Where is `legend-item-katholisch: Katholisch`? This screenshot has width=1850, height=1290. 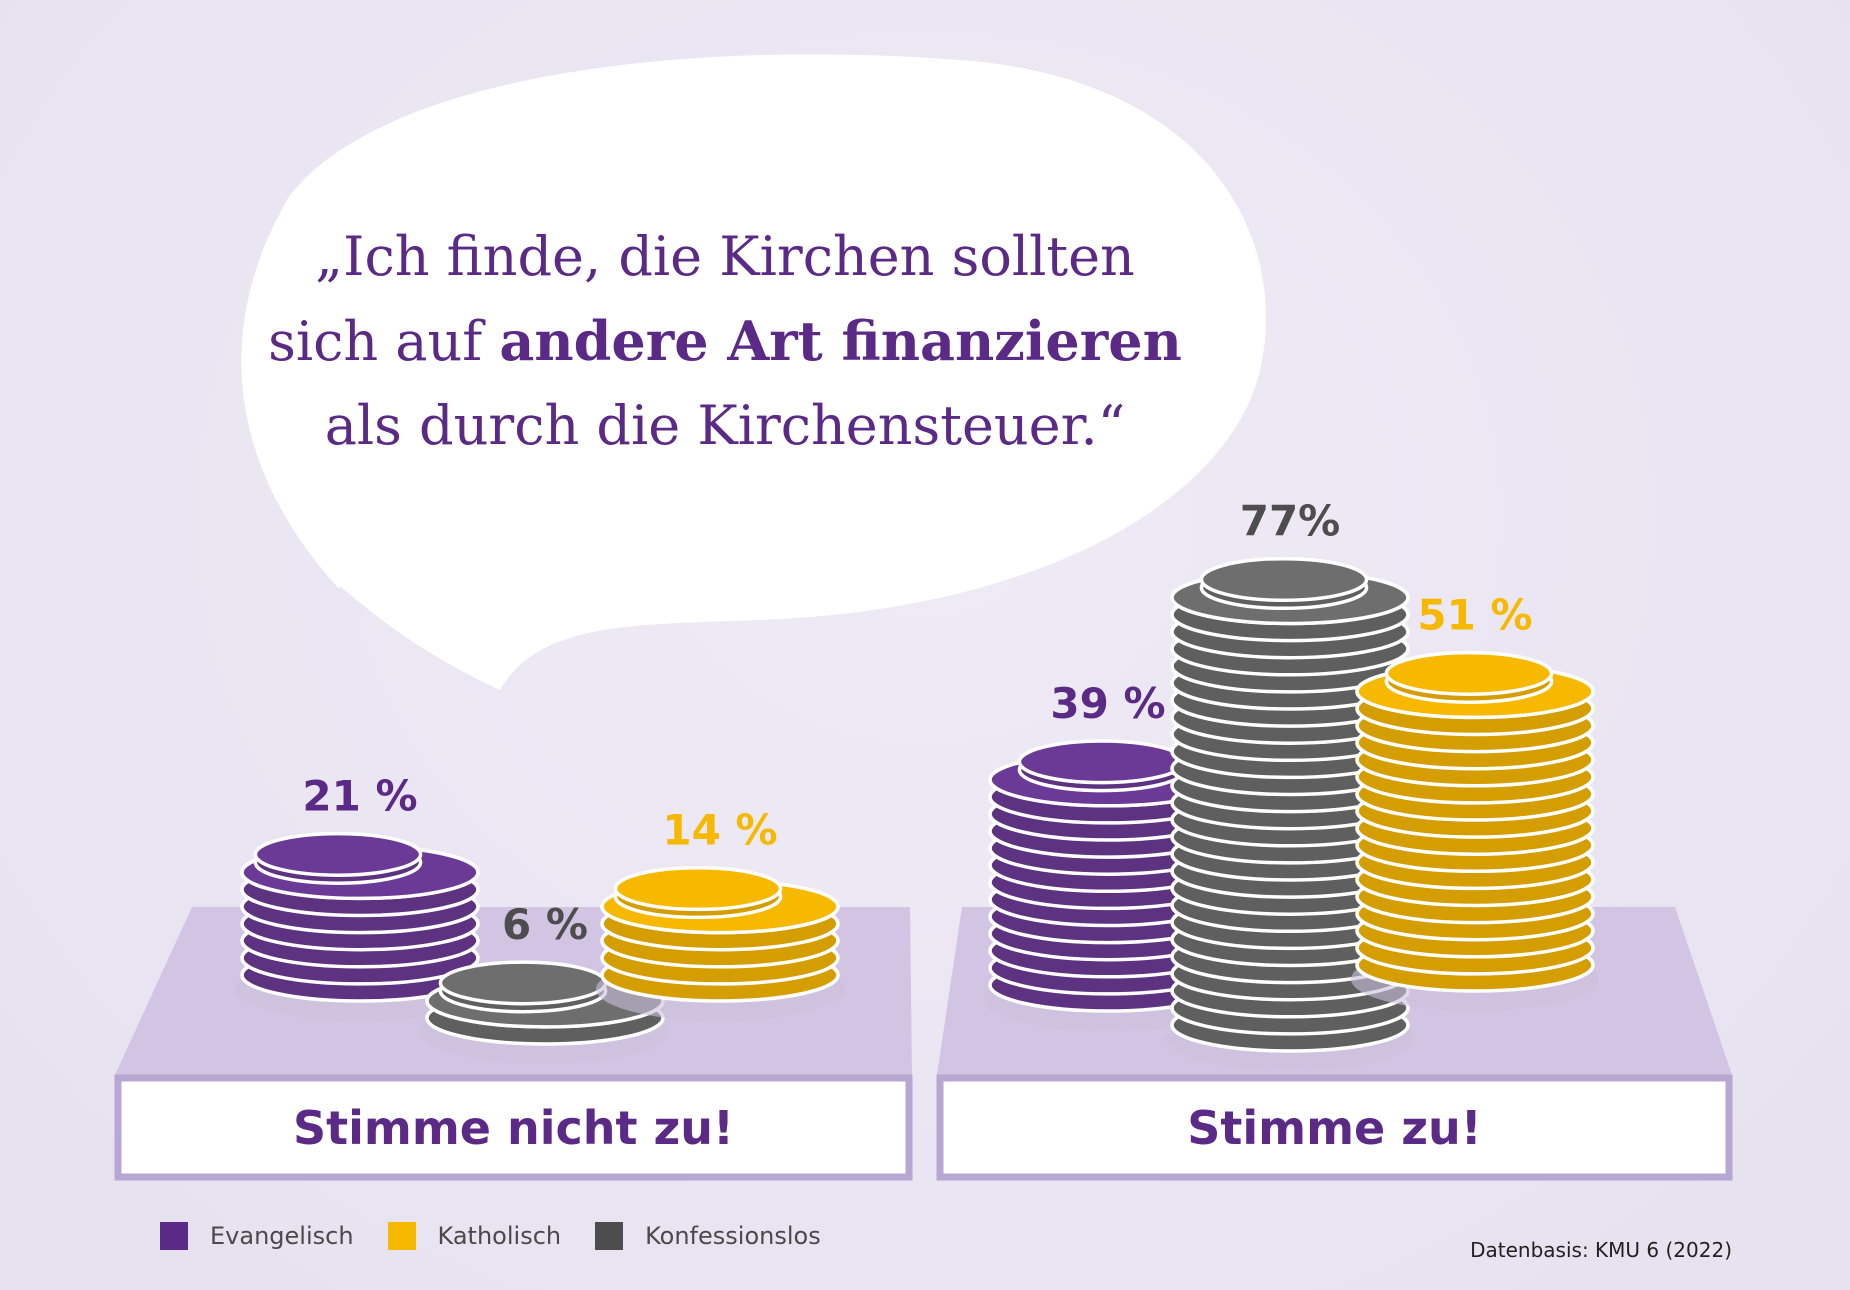 legend-item-katholisch: Katholisch is located at coordinates (474, 1236).